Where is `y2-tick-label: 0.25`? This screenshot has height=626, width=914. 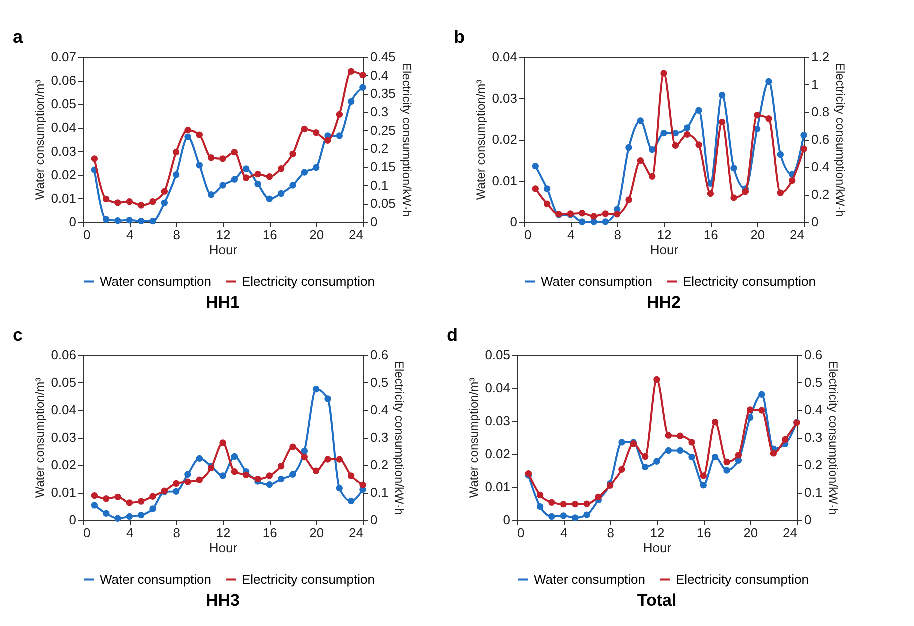 y2-tick-label: 0.25 is located at coordinates (383, 130).